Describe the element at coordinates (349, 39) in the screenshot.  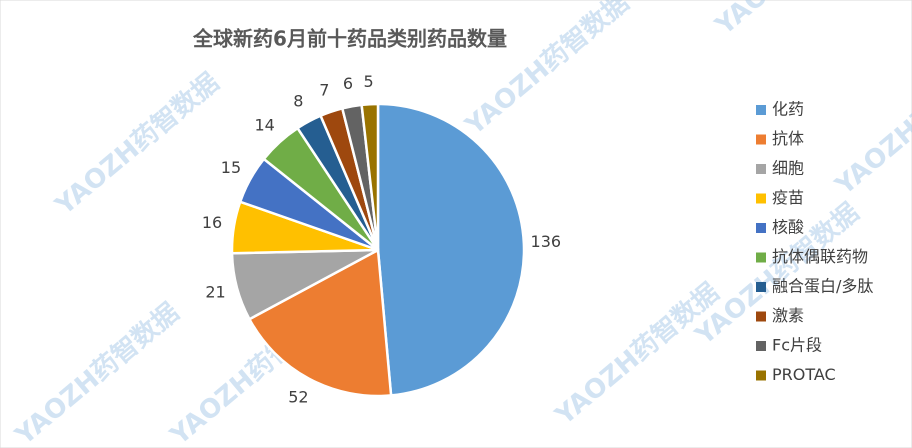
I see `chart-title: 全球新药6月前十药品类别药品数量` at that location.